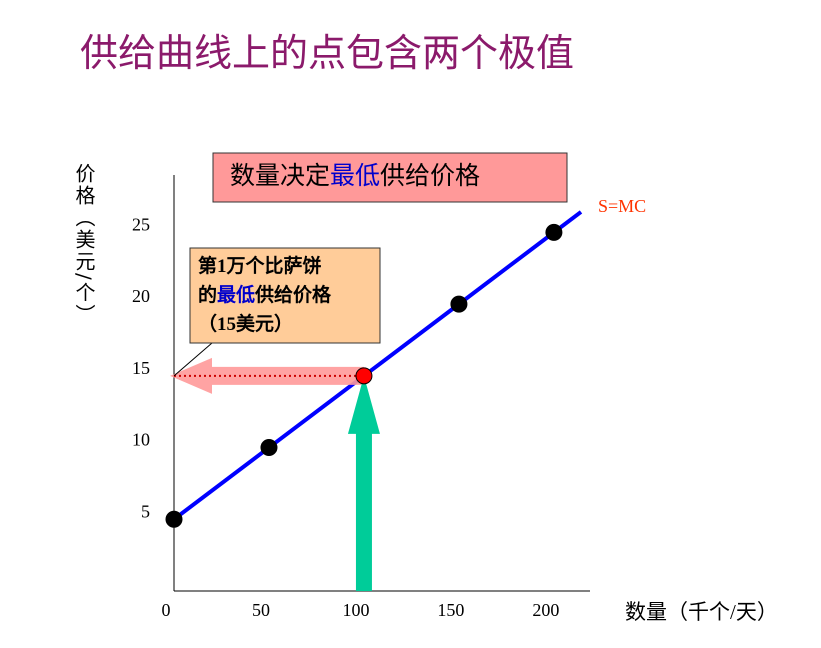 This screenshot has height=648, width=821. What do you see at coordinates (267, 375) in the screenshot?
I see `price-arrow` at bounding box center [267, 375].